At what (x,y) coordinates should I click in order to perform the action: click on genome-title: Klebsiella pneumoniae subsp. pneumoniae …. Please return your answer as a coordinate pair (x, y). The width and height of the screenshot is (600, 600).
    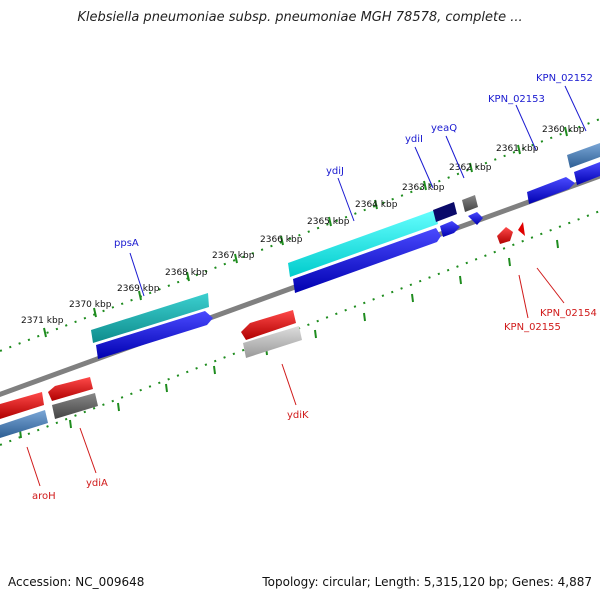
    Looking at the image, I should click on (300, 17).